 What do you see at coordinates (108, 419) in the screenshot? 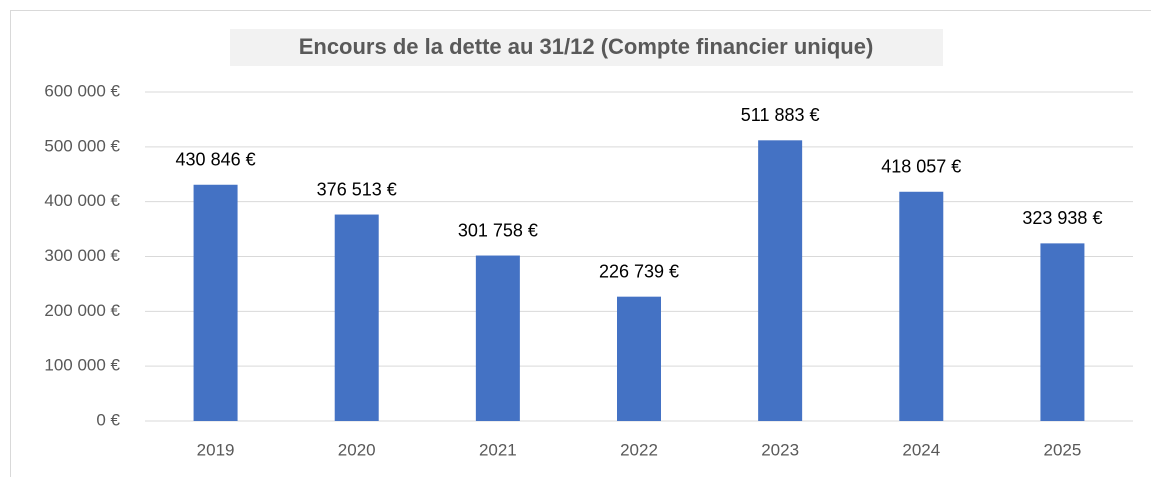
I see `y-tick-label: 0 €` at bounding box center [108, 419].